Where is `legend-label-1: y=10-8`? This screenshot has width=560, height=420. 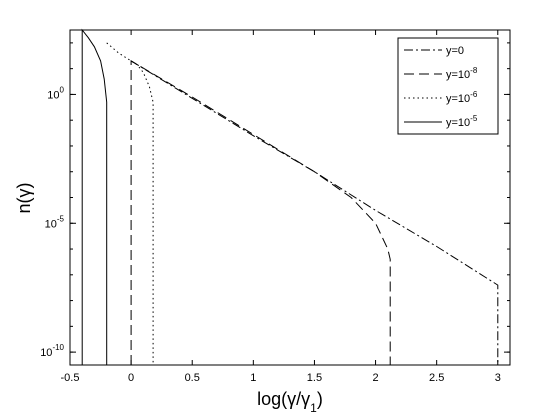
legend-label-1: y=10-8 is located at coordinates (462, 73).